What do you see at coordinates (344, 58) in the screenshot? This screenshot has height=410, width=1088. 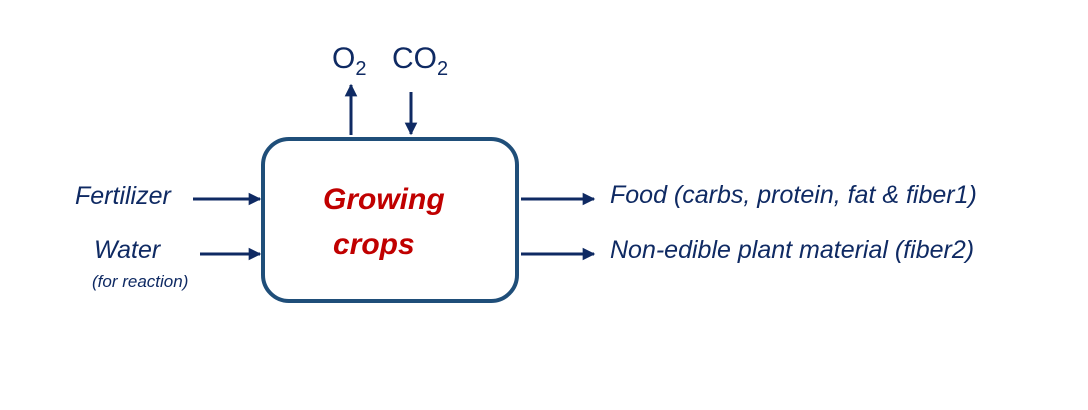 I see `o2-base: O` at bounding box center [344, 58].